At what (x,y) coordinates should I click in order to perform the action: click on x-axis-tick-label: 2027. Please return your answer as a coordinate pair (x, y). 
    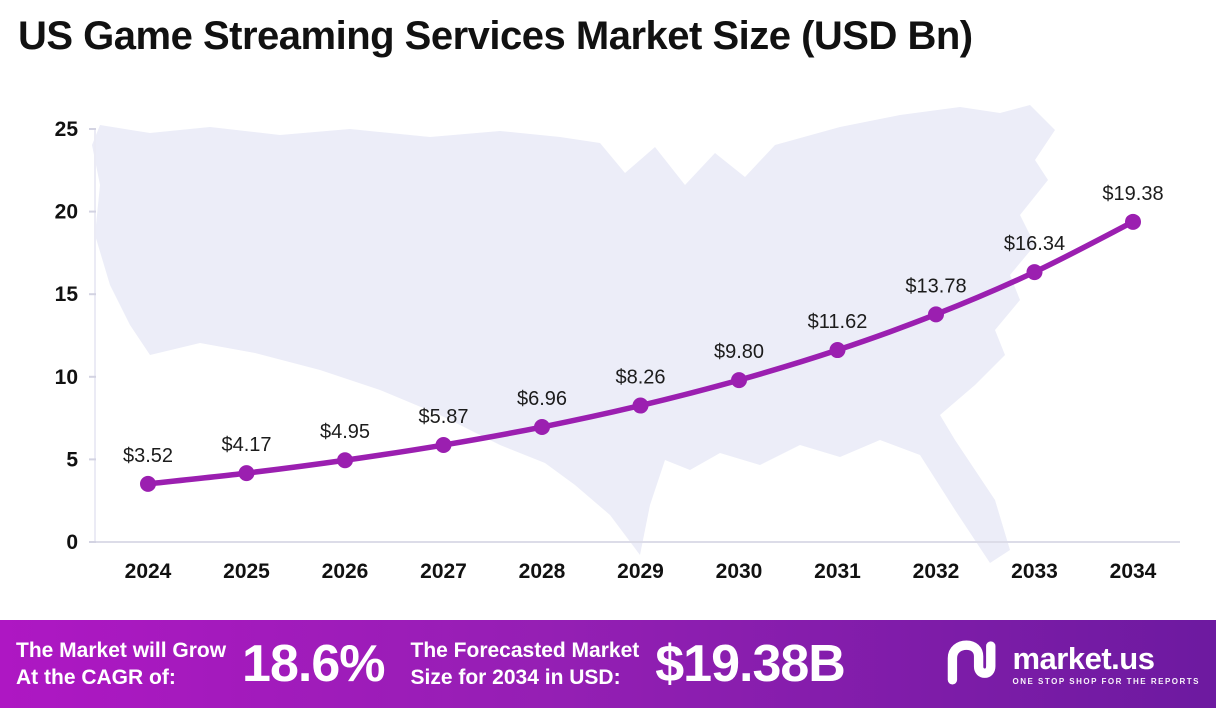
    Looking at the image, I should click on (443, 571).